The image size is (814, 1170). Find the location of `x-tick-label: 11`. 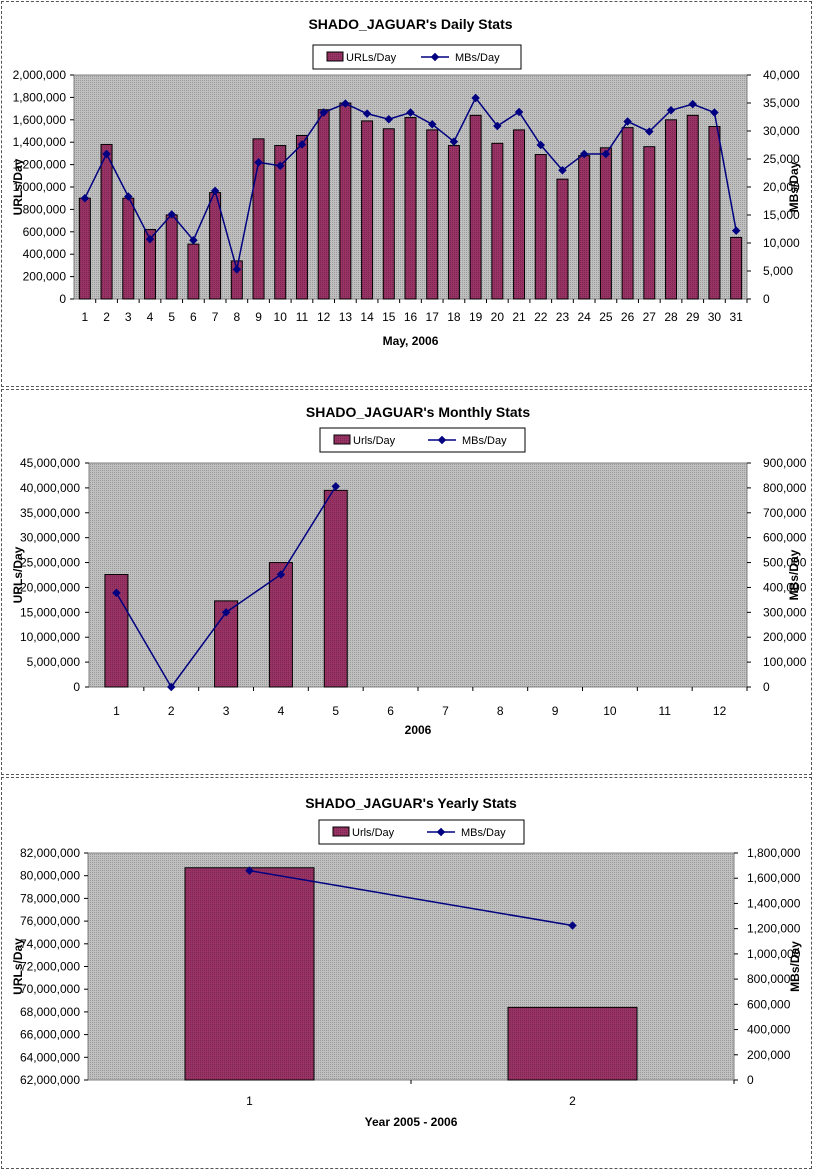

x-tick-label: 11 is located at coordinates (665, 711).